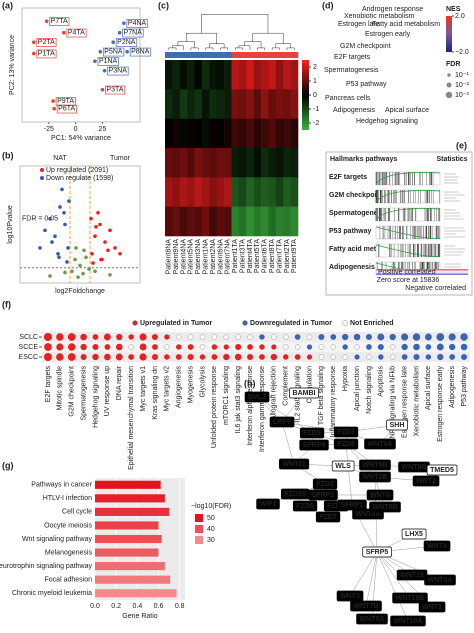 This screenshot has width=474, height=633. What do you see at coordinates (426, 481) in the screenshot?
I see `node-label: WNT2` at bounding box center [426, 481].